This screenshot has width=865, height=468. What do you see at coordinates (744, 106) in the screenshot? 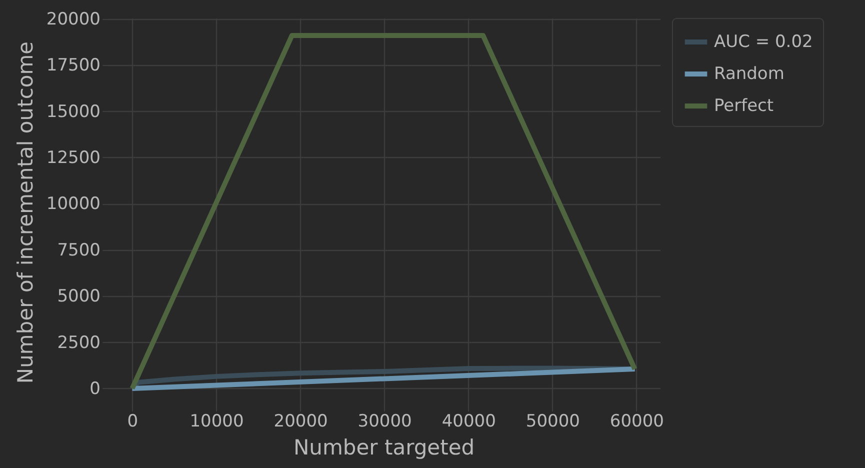
I see `legend-label: Perfect` at bounding box center [744, 106].